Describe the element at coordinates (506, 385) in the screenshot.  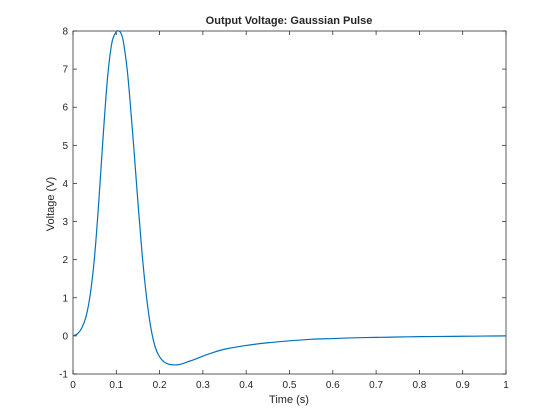
I see `x-tick-label: 1` at that location.